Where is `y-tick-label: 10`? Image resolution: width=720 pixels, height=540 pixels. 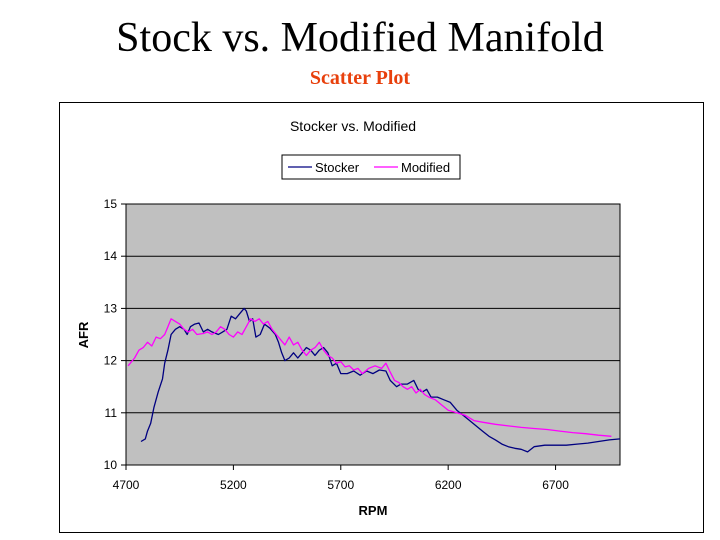 y-tick-label: 10 is located at coordinates (111, 465).